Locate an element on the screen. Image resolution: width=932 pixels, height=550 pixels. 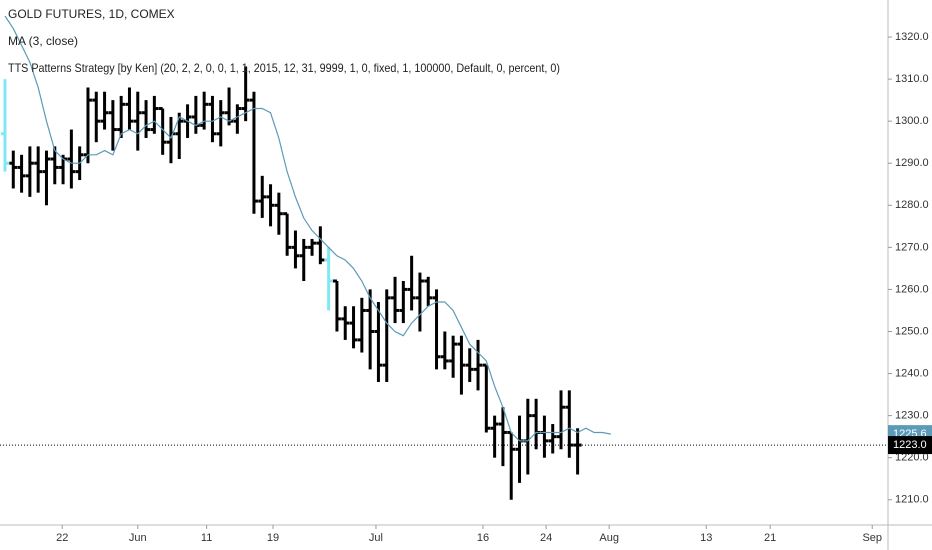
x-tick-label: 24 is located at coordinates (546, 538).